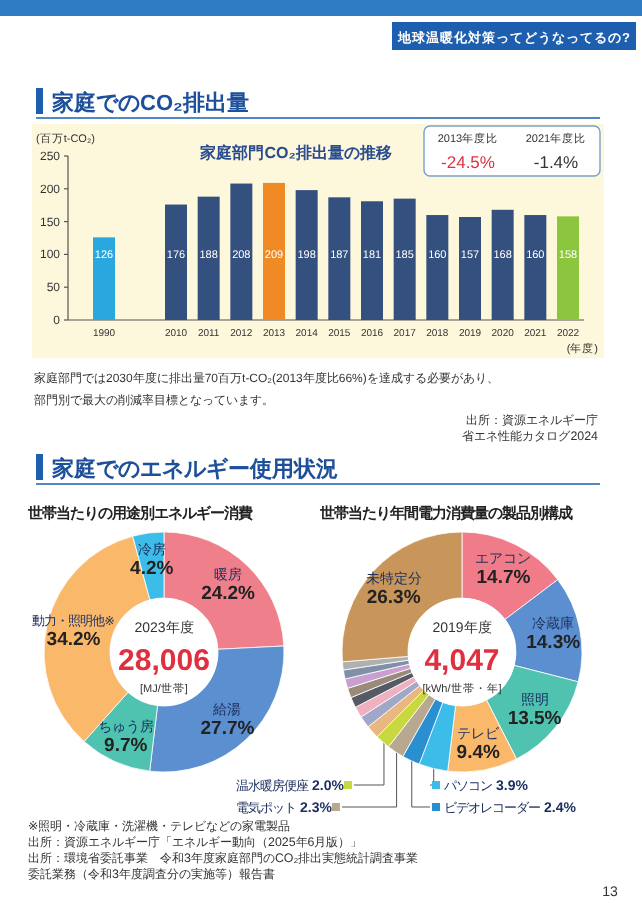 This screenshot has height=910, width=642. Describe the element at coordinates (556, 162) in the screenshot. I see `annotation: -1.4%` at that location.